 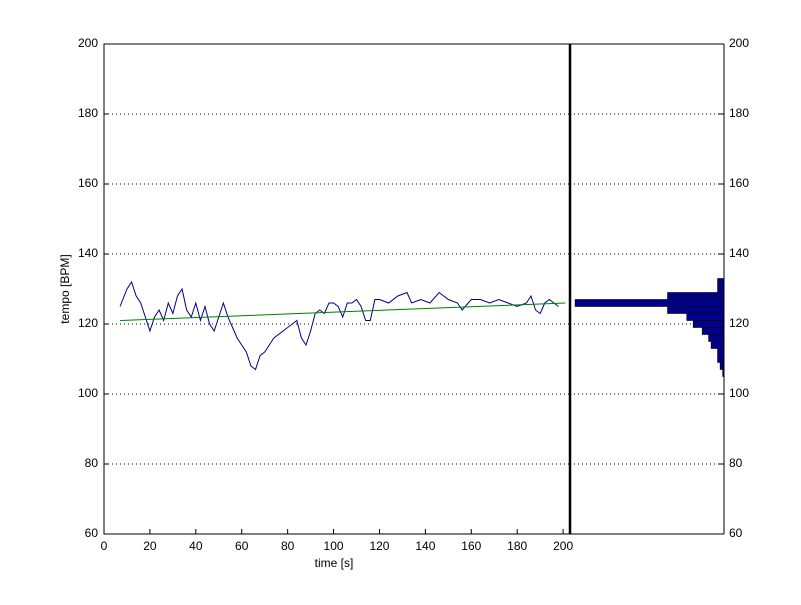 I want to click on x-tick-label: 40, so click(x=196, y=546).